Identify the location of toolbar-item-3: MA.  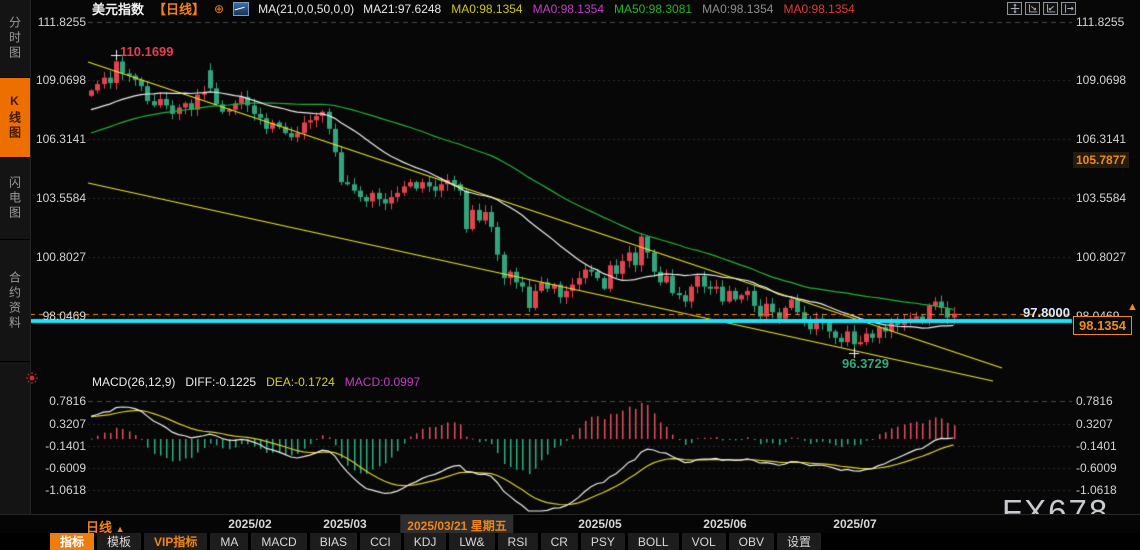
(229, 541).